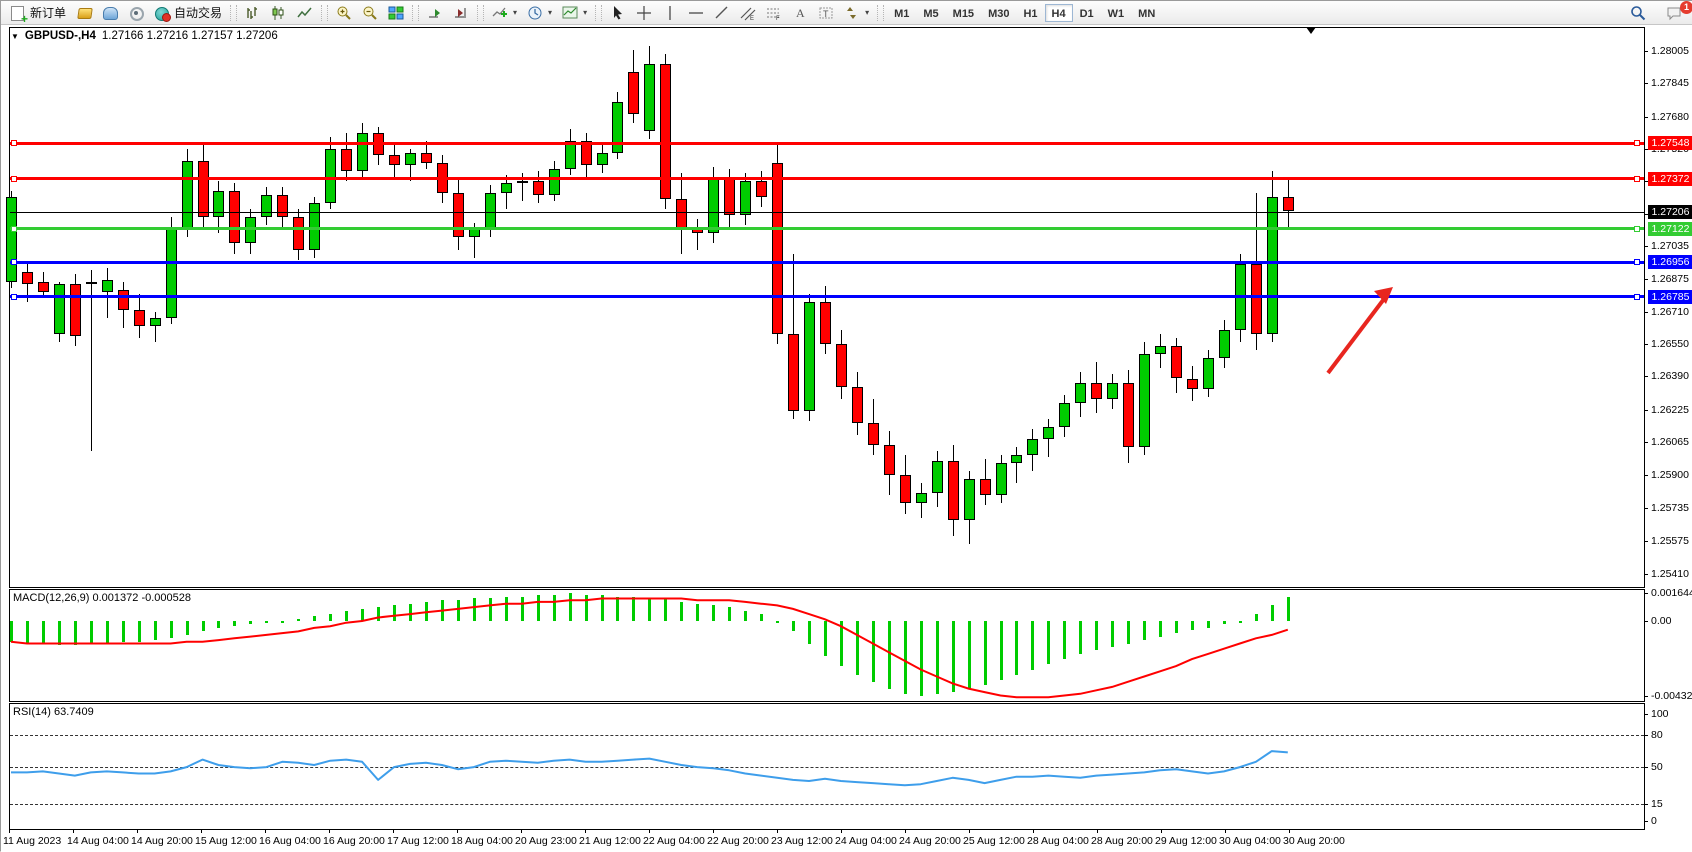  I want to click on auto-scroll-button, so click(435, 13).